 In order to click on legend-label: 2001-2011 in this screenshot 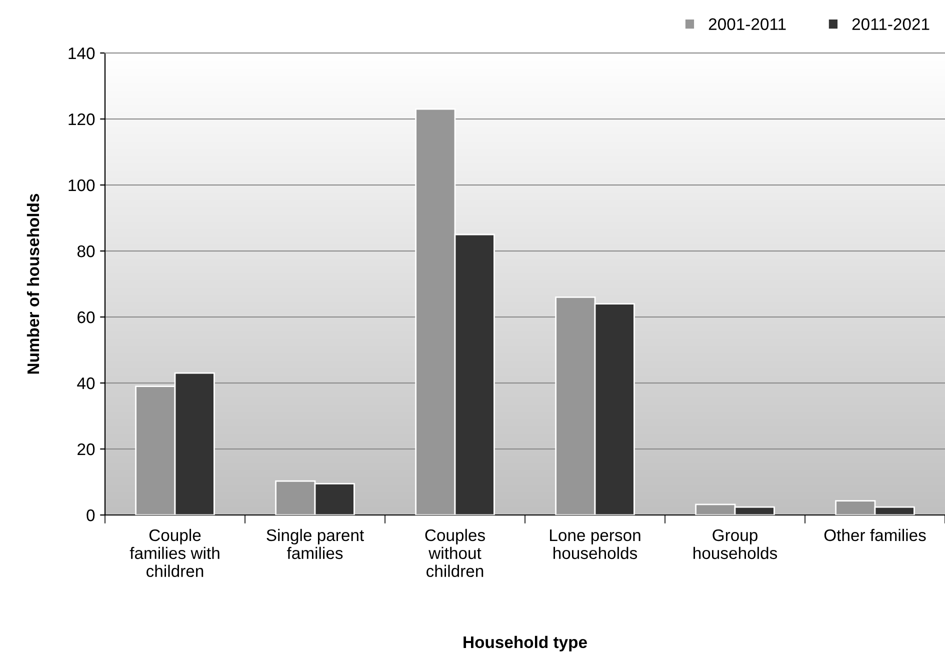, I will do `click(747, 24)`.